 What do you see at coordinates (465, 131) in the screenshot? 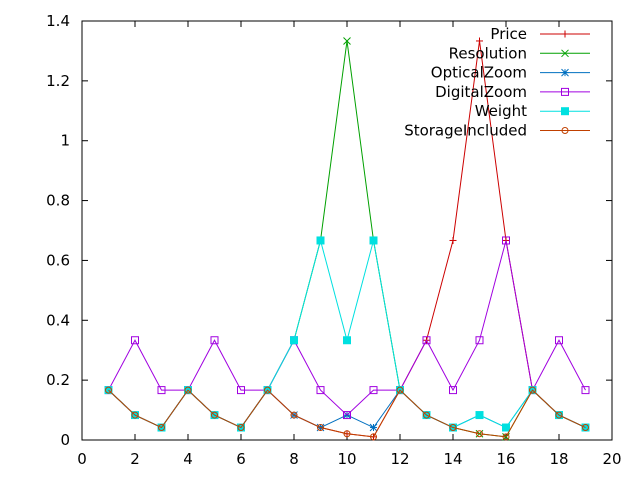
I see `legend-label: StorageIncluded` at bounding box center [465, 131].